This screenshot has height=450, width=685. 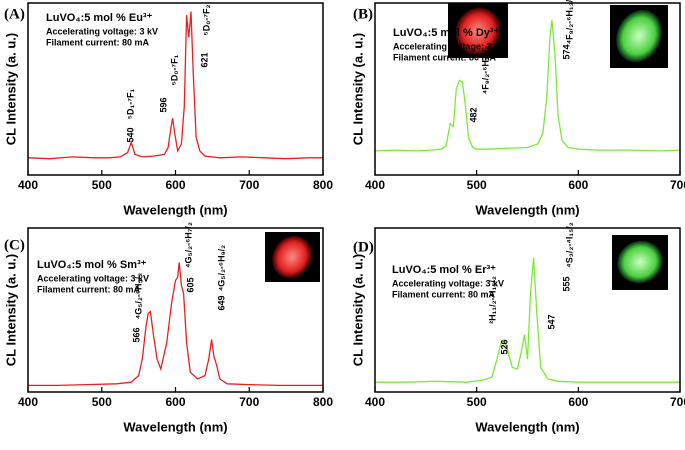 I want to click on legend-text: LuVO₄:5 mol % Er³⁺, so click(x=444, y=270).